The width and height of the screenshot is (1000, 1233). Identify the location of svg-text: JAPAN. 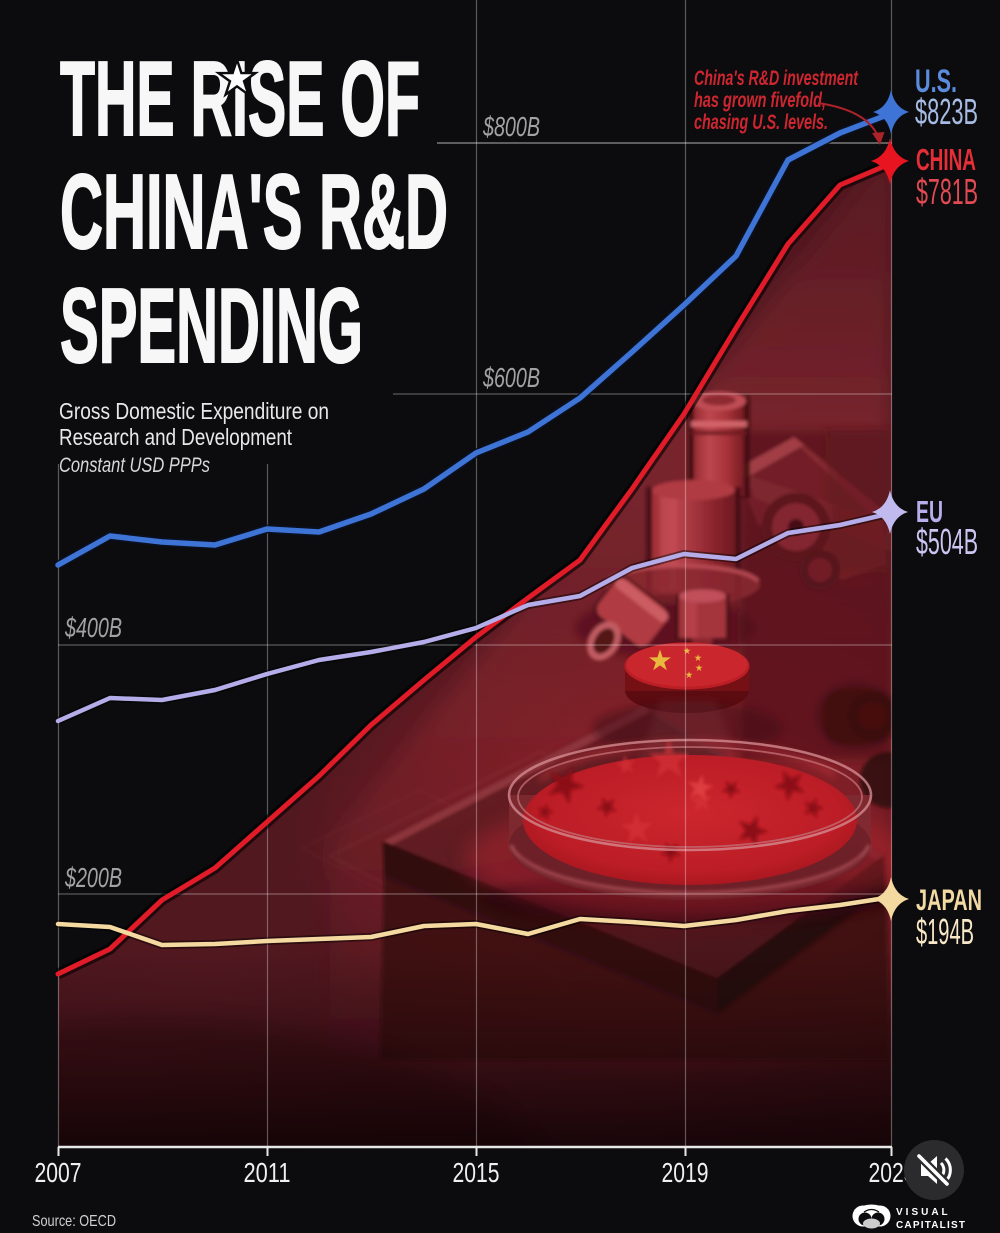
(949, 900).